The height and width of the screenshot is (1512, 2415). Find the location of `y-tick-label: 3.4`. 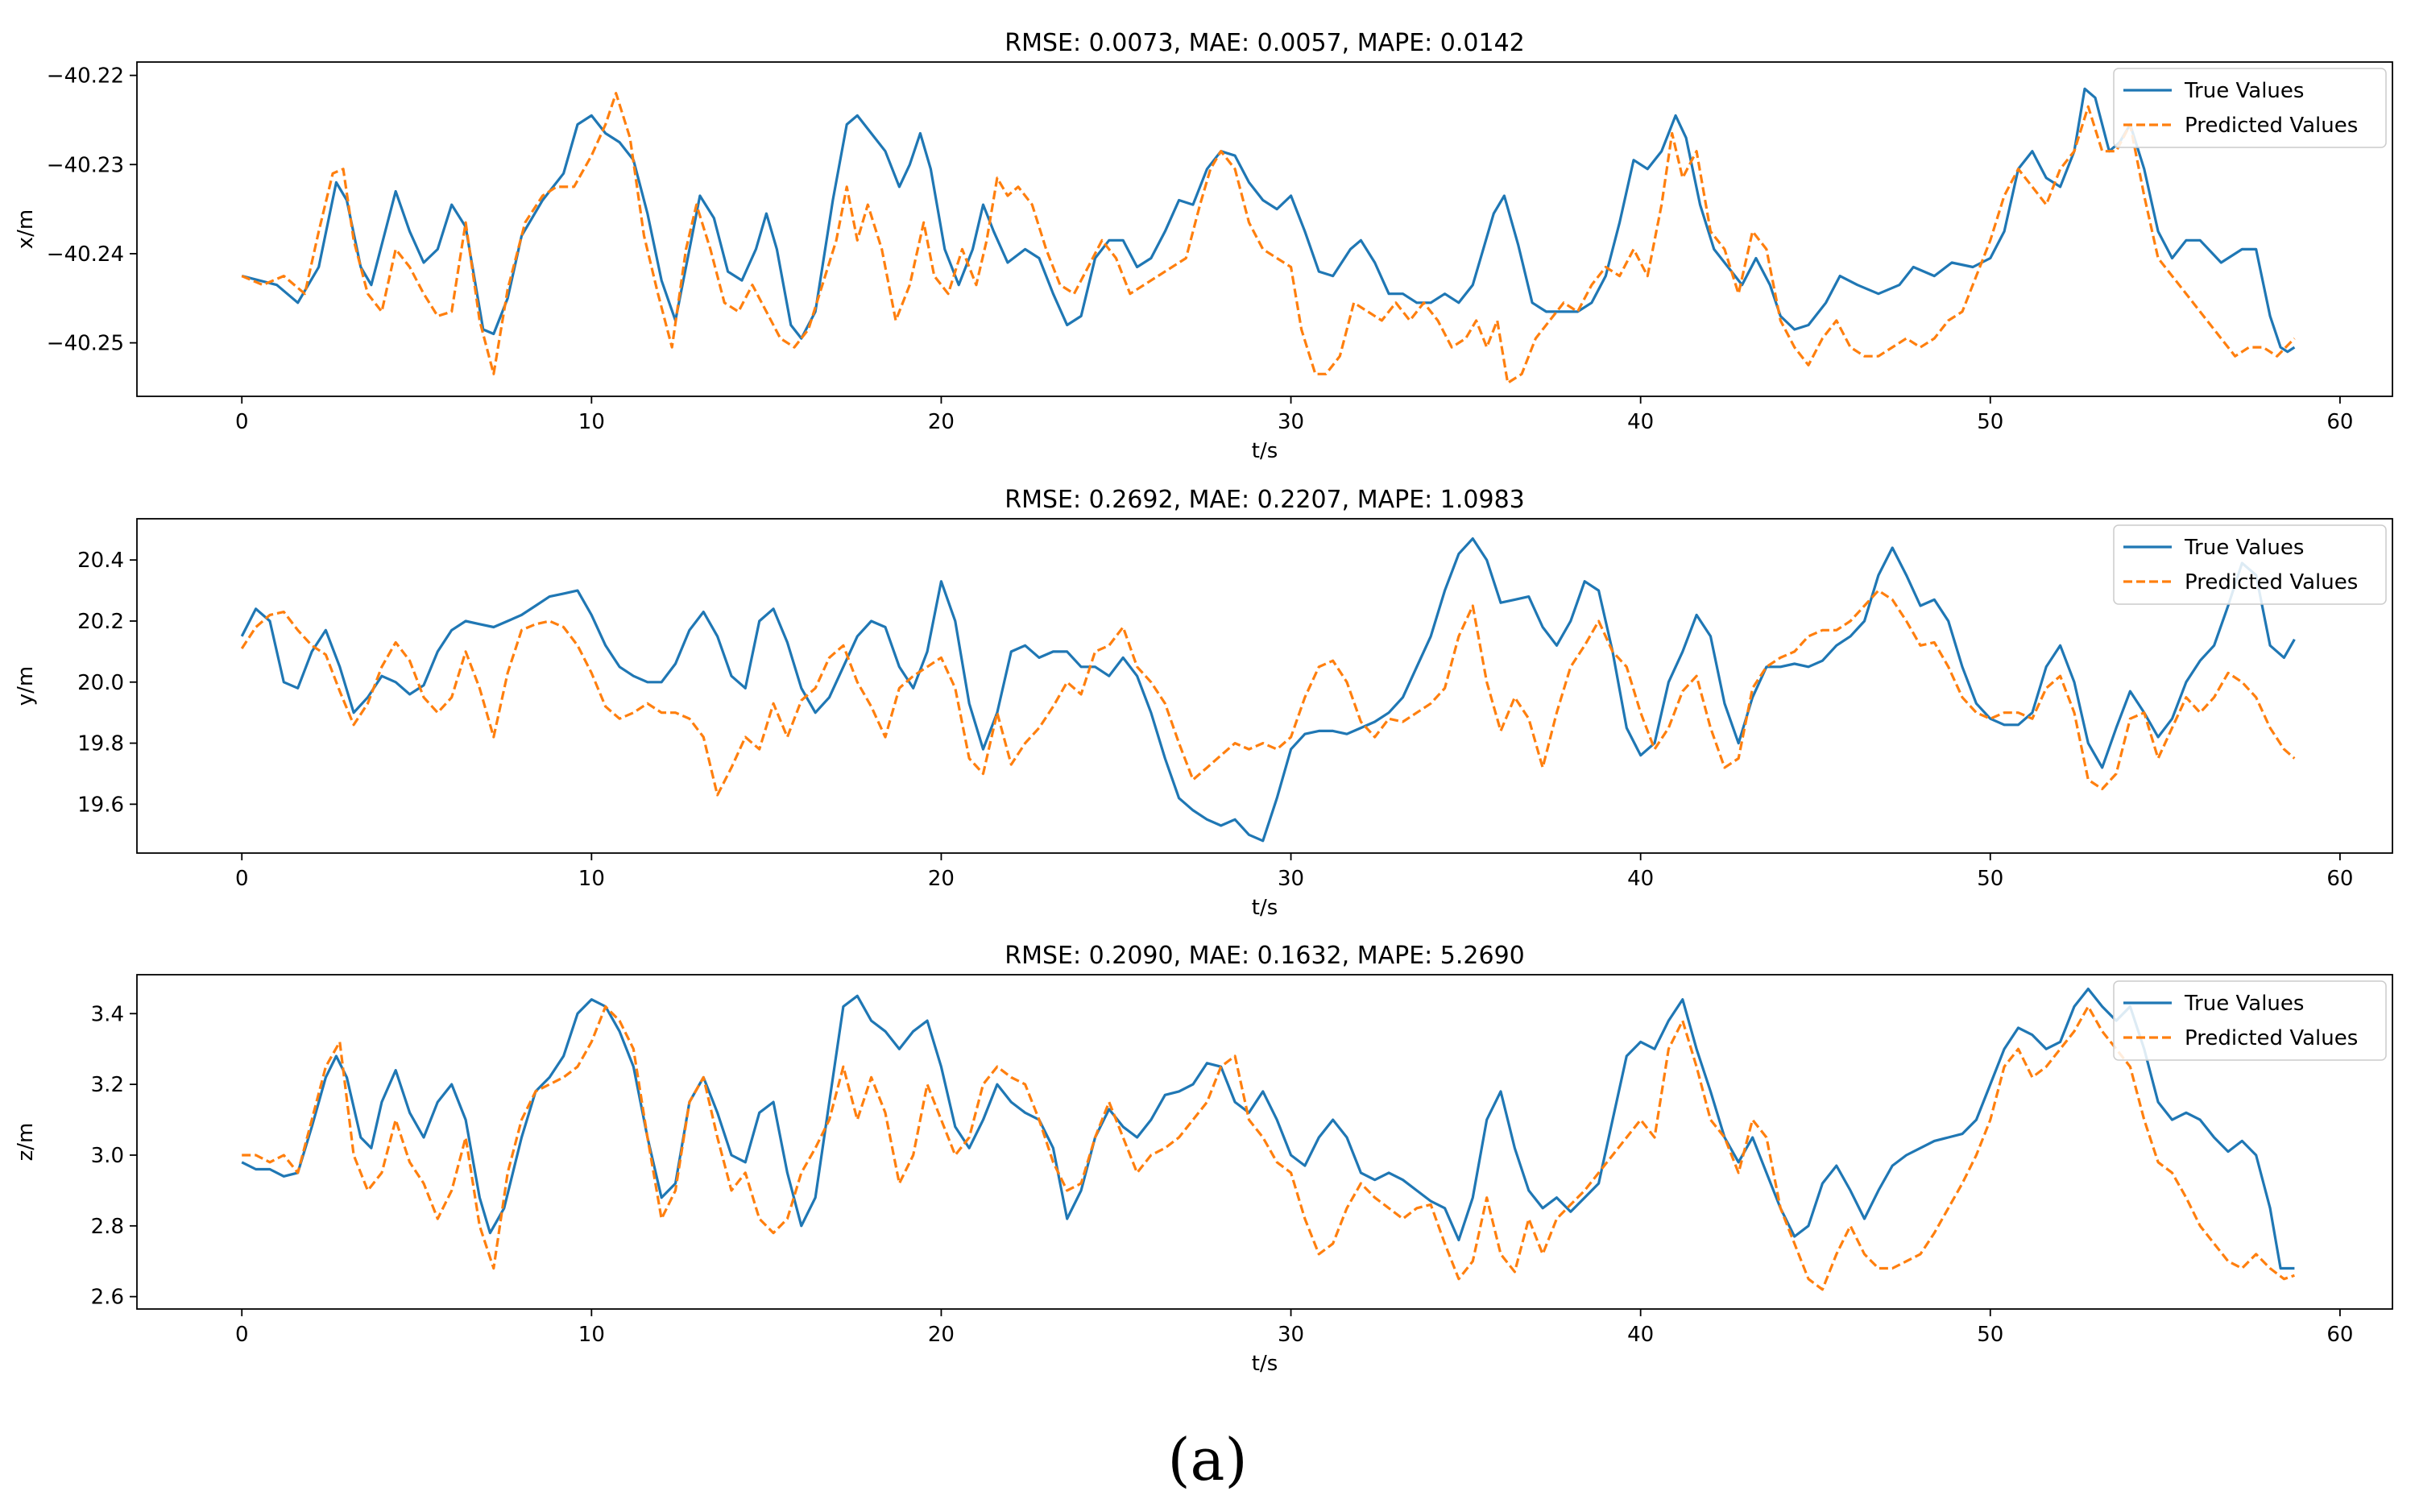

y-tick-label: 3.4 is located at coordinates (107, 1014).